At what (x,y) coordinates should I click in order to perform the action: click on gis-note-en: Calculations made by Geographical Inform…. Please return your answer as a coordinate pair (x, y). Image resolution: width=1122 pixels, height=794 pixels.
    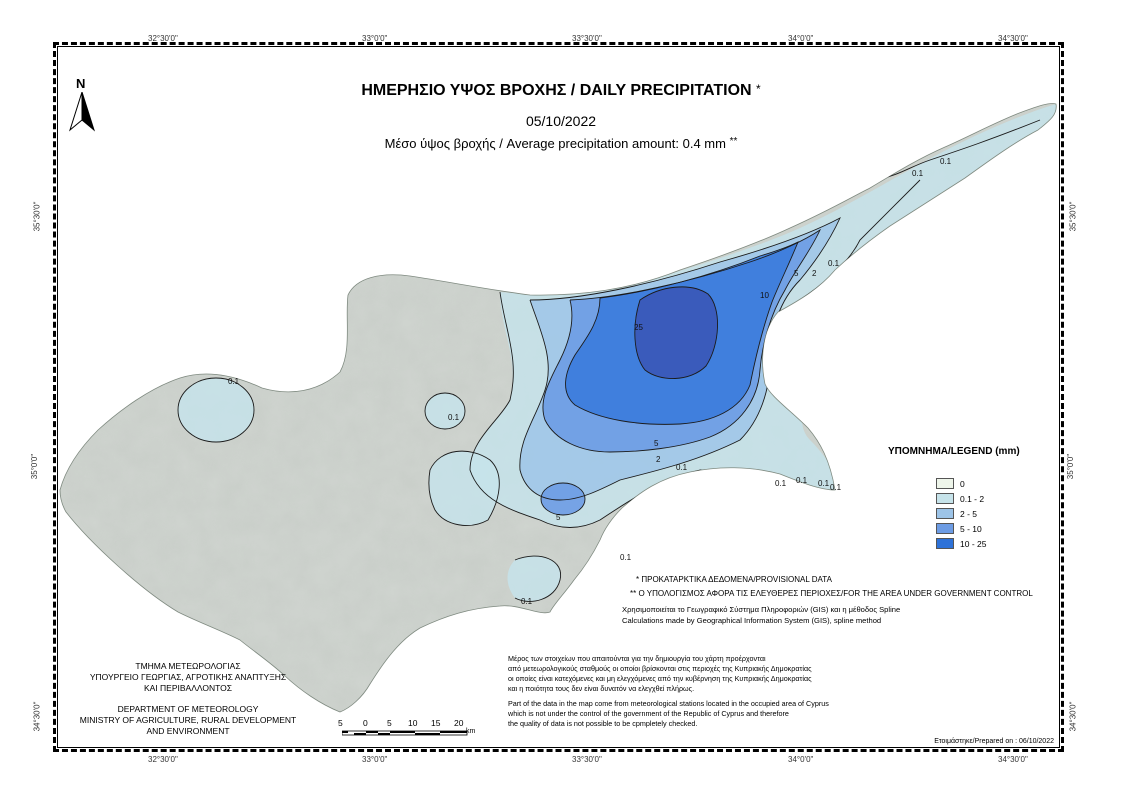
    Looking at the image, I should click on (752, 620).